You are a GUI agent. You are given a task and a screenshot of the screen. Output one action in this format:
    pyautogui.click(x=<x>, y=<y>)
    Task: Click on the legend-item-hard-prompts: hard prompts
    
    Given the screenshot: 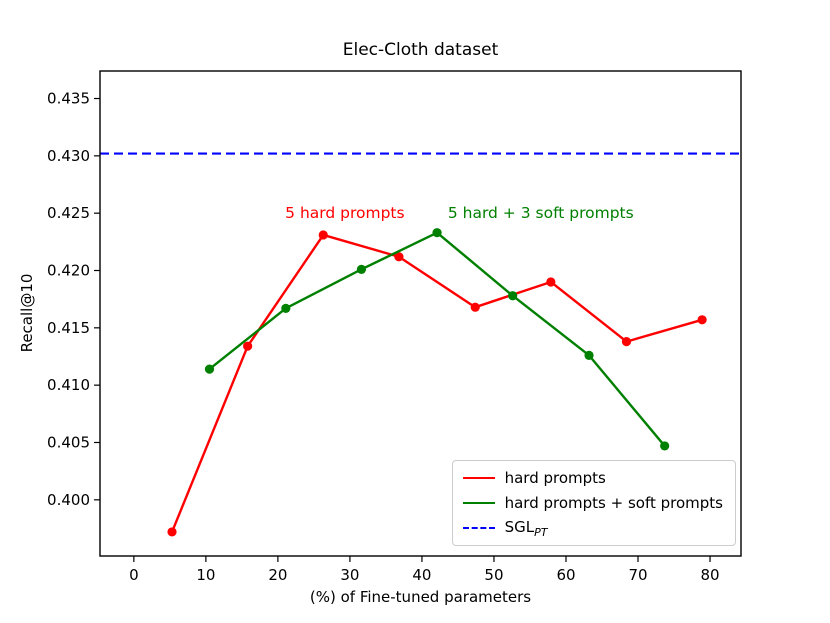 What is the action you would take?
    pyautogui.click(x=592, y=478)
    